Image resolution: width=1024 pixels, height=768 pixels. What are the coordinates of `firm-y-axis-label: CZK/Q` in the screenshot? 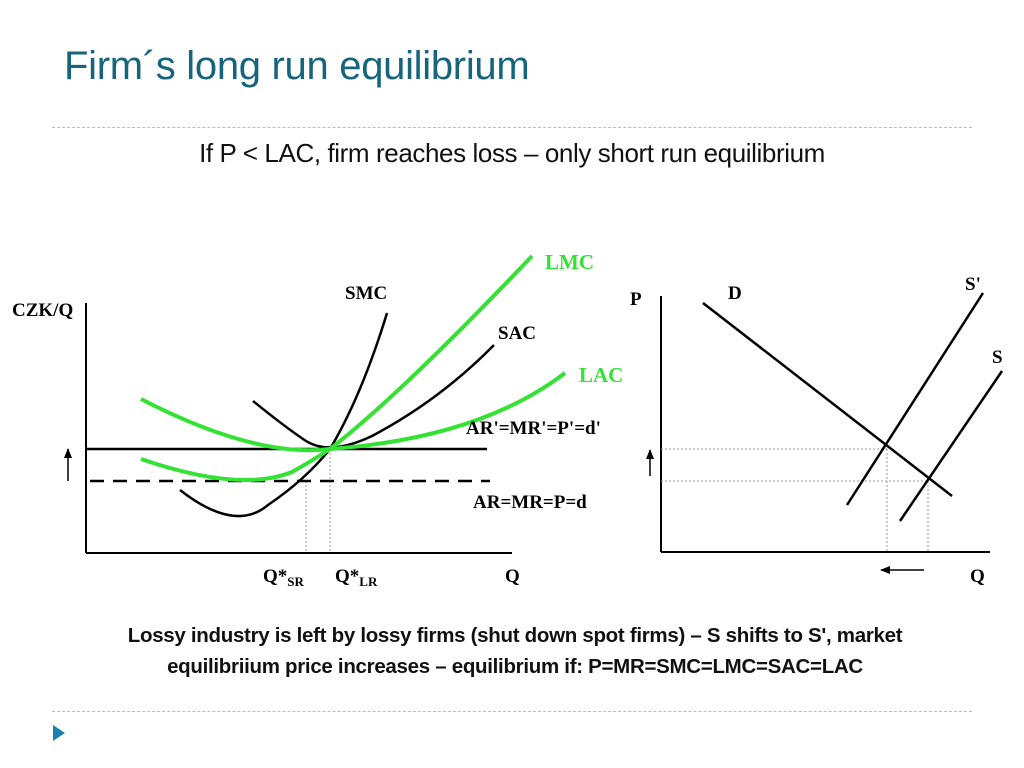 It's located at (42, 310).